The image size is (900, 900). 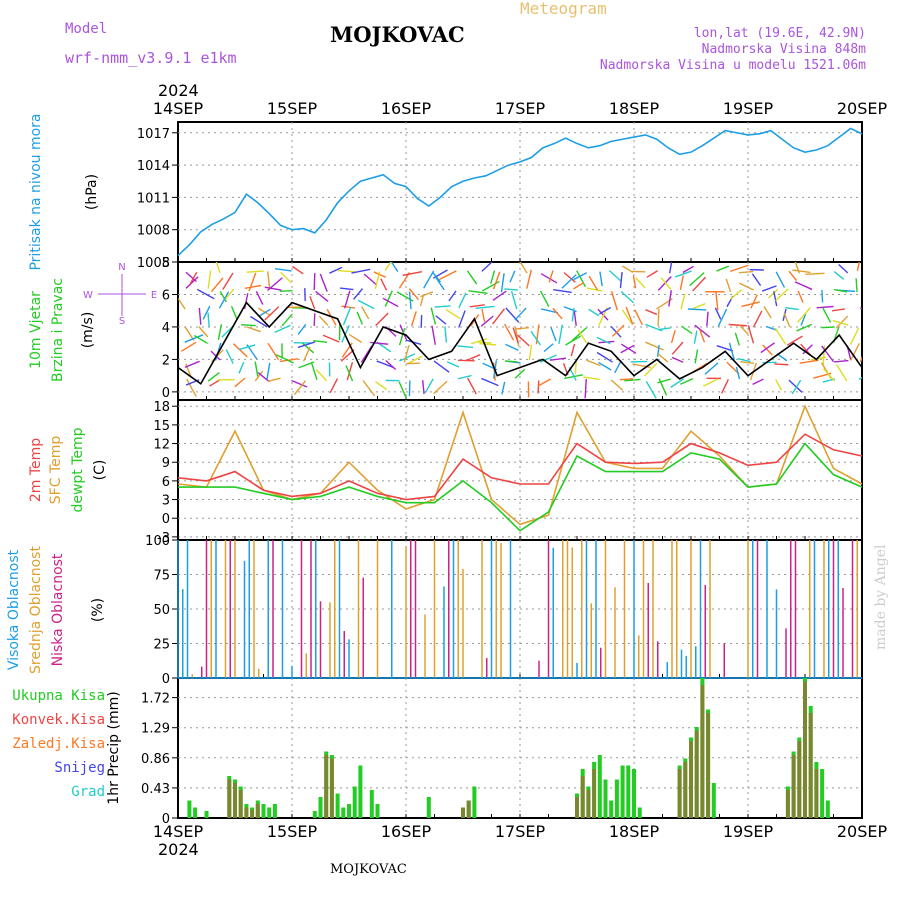 I want to click on y-tick-label: 100, so click(x=157, y=541).